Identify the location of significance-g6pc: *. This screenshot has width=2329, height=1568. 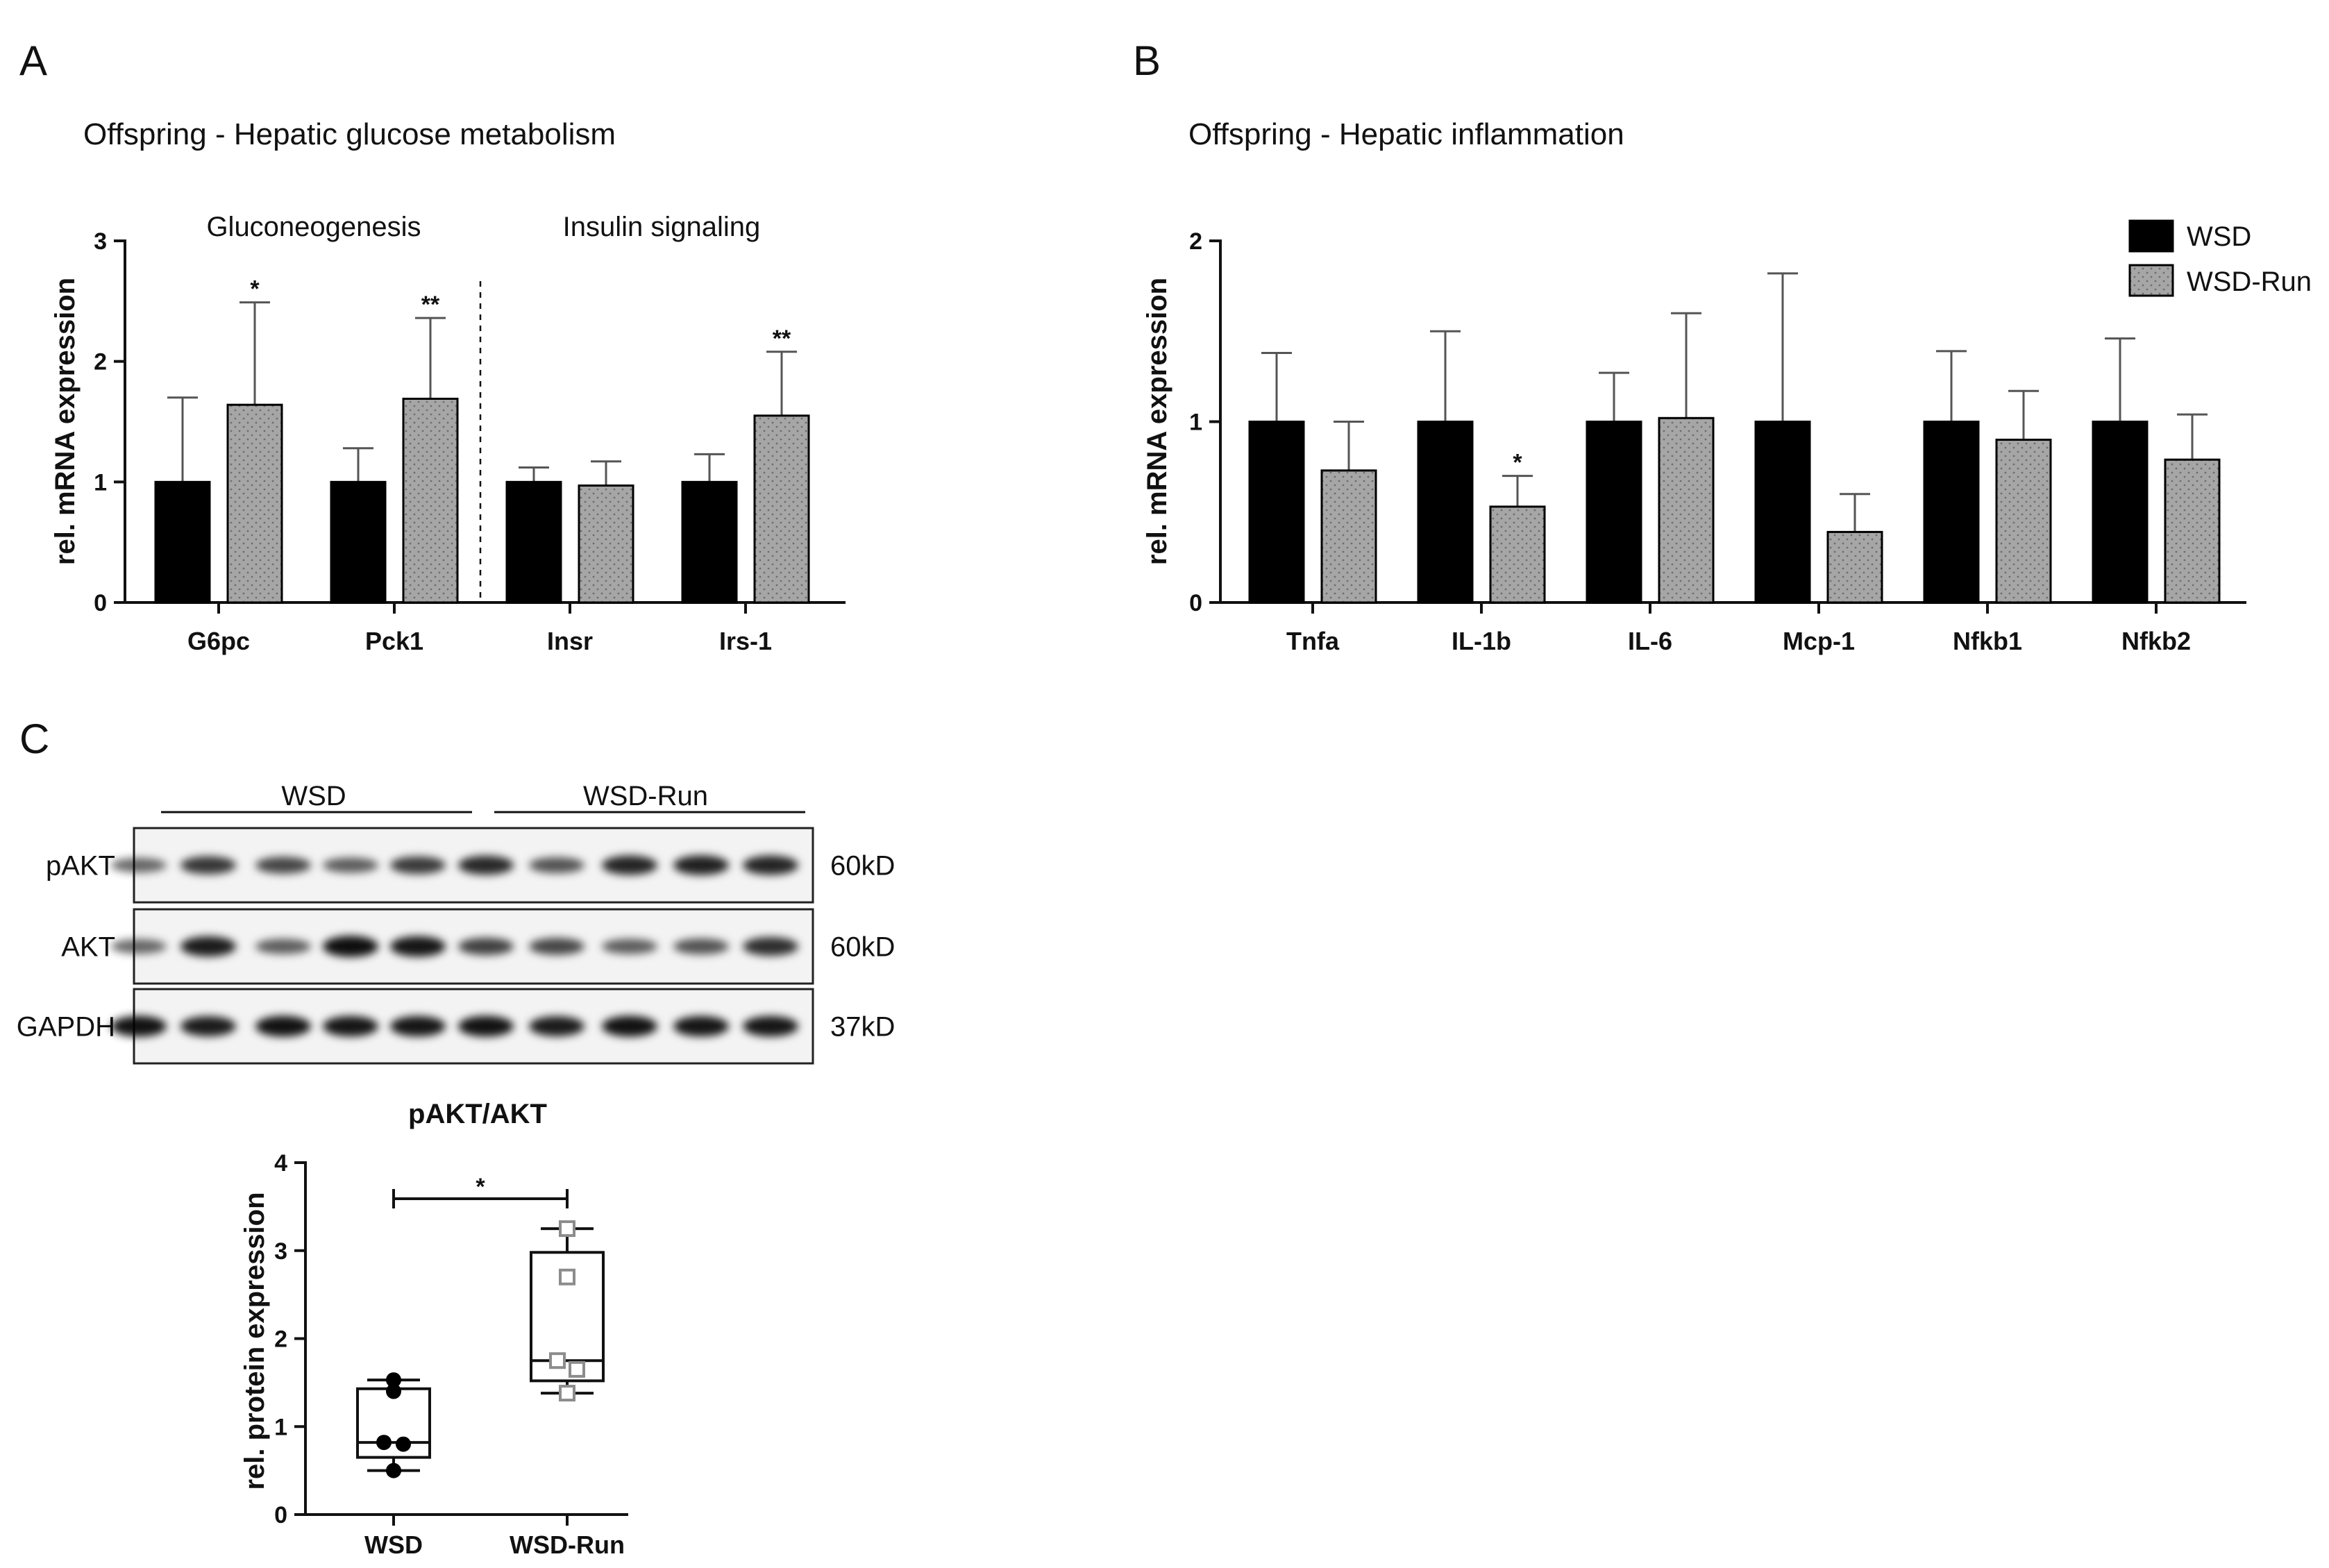
(255, 289).